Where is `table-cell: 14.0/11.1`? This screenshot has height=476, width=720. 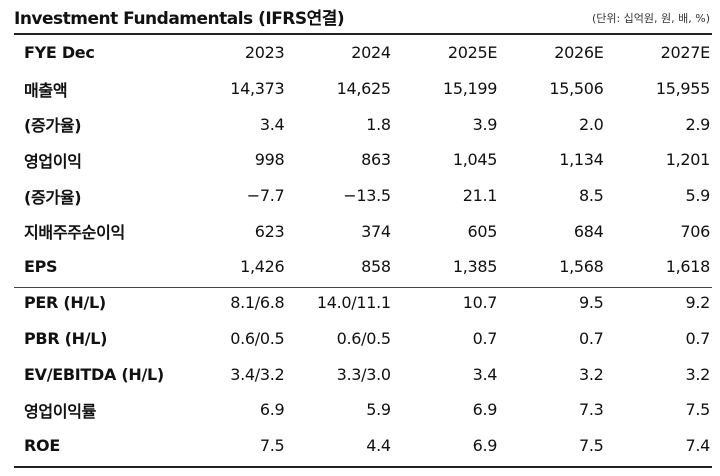 table-cell: 14.0/11.1 is located at coordinates (353, 303).